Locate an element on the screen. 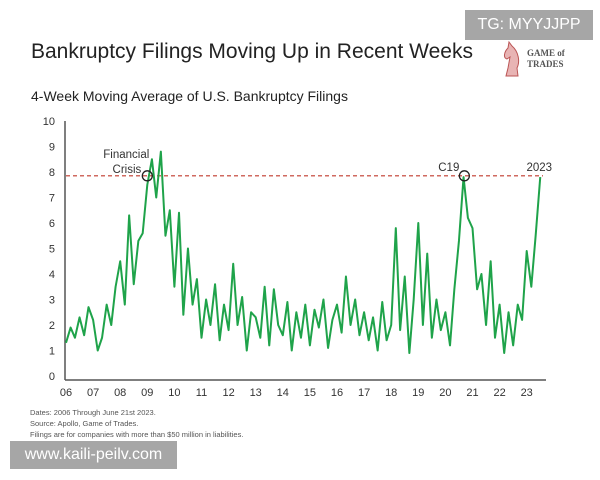  annotation-c19: C19 is located at coordinates (448, 168).